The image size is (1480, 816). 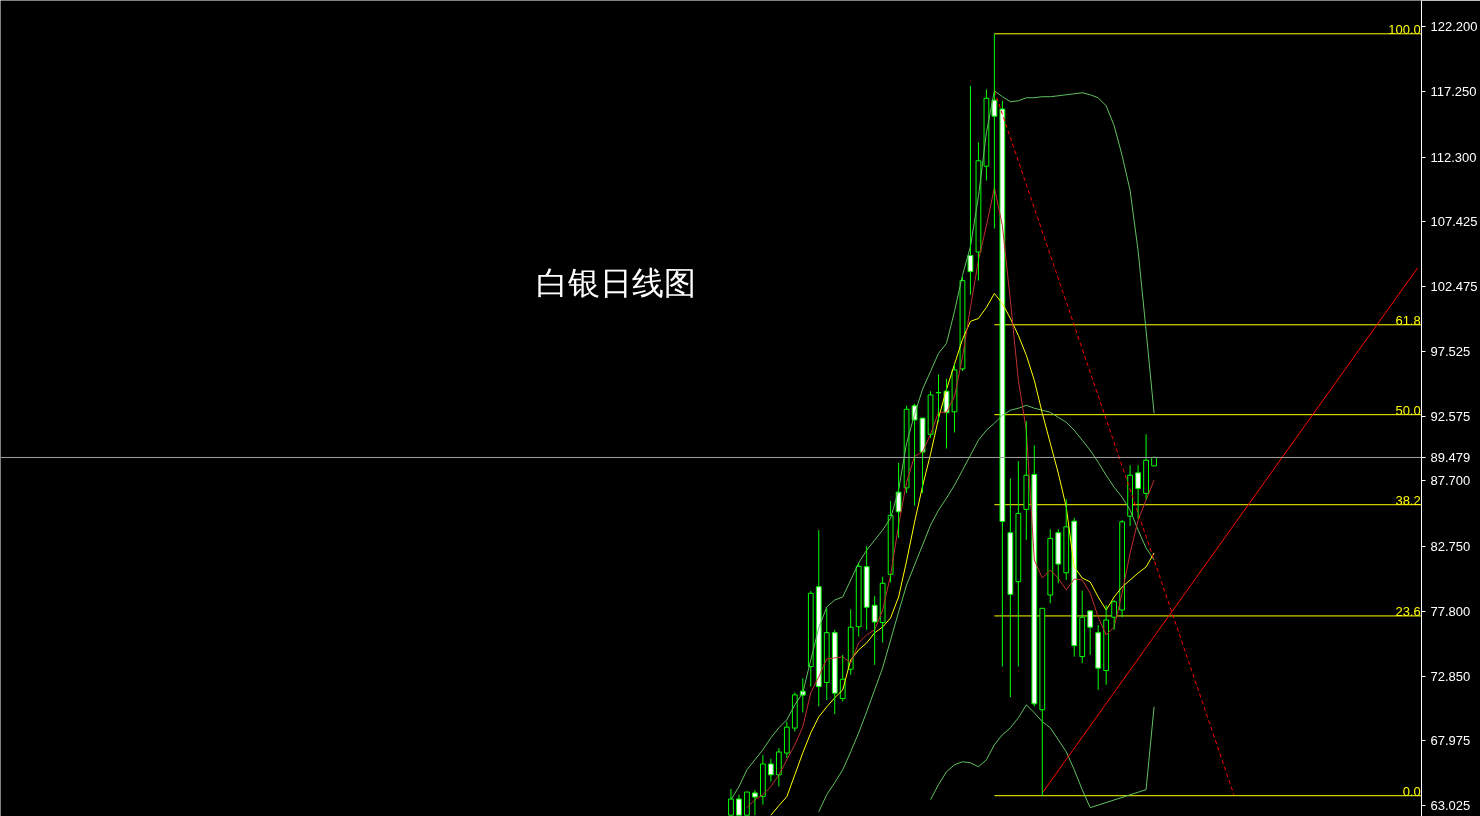 I want to click on y-tick-label: 102.475, so click(x=1454, y=286).